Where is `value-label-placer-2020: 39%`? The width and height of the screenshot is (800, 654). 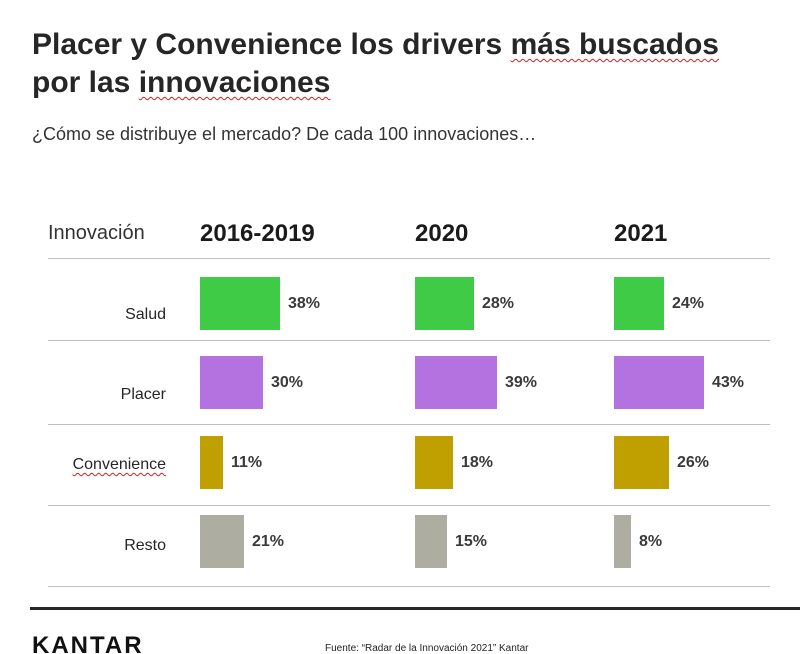 value-label-placer-2020: 39% is located at coordinates (521, 382).